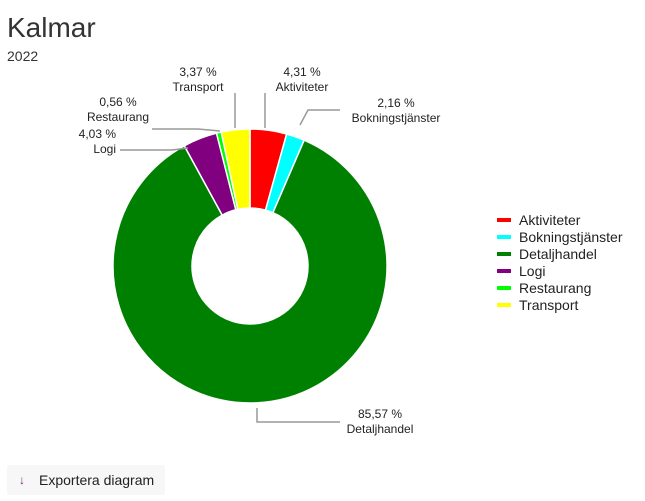 This screenshot has height=501, width=645. I want to click on legend-label: Bokningstjänster, so click(571, 237).